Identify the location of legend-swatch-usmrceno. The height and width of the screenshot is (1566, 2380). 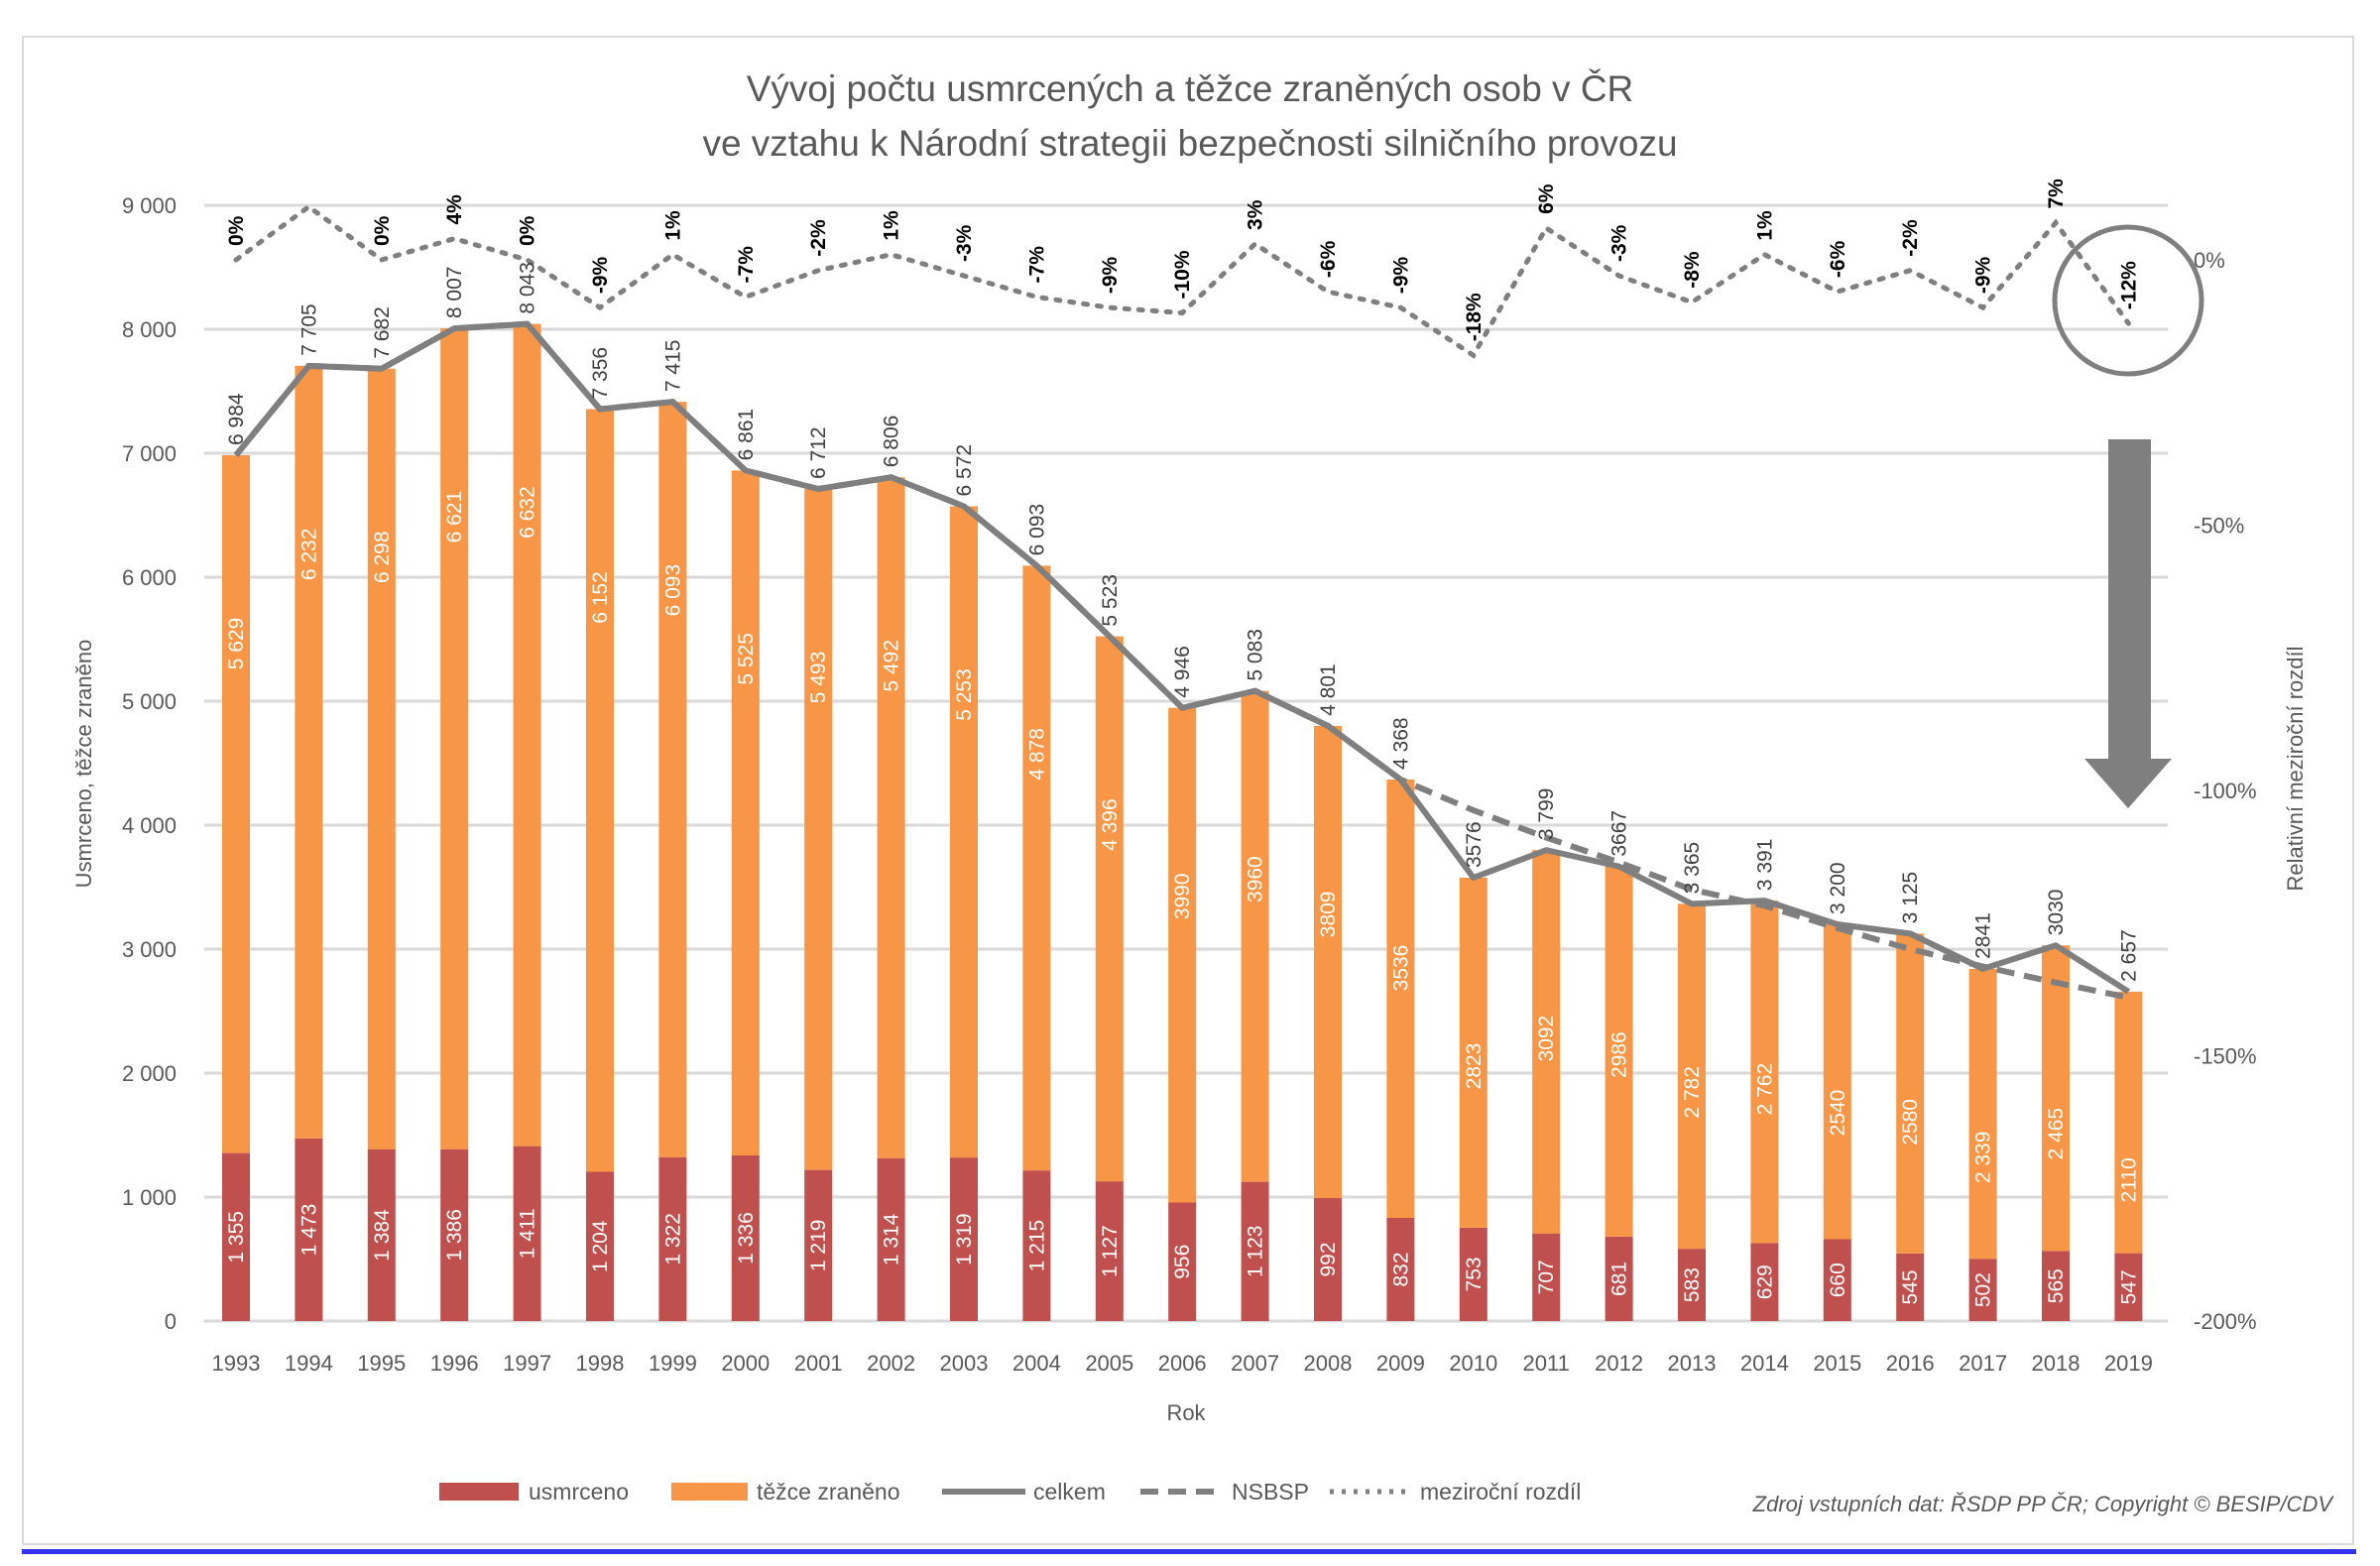
(479, 1492).